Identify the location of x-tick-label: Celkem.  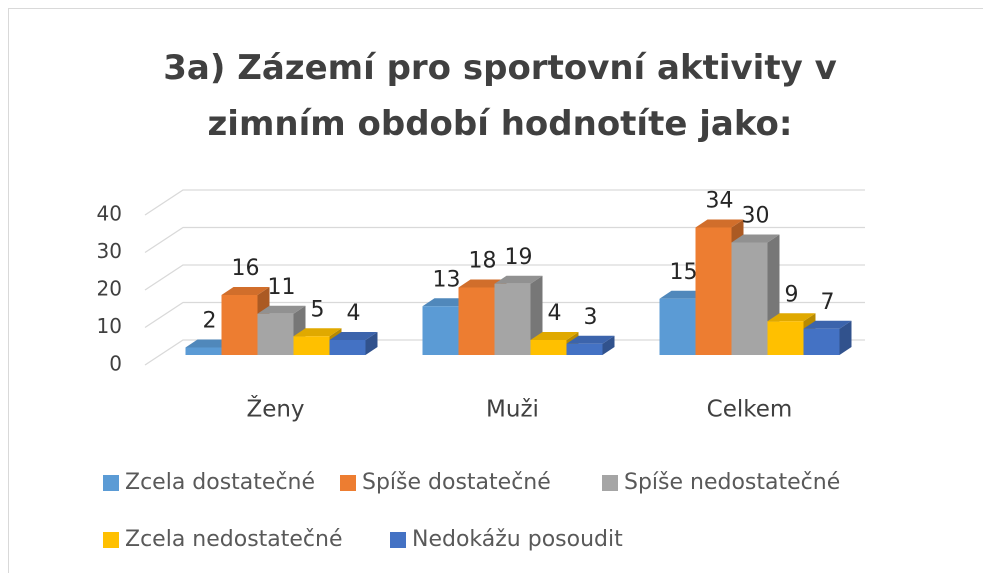
(750, 410).